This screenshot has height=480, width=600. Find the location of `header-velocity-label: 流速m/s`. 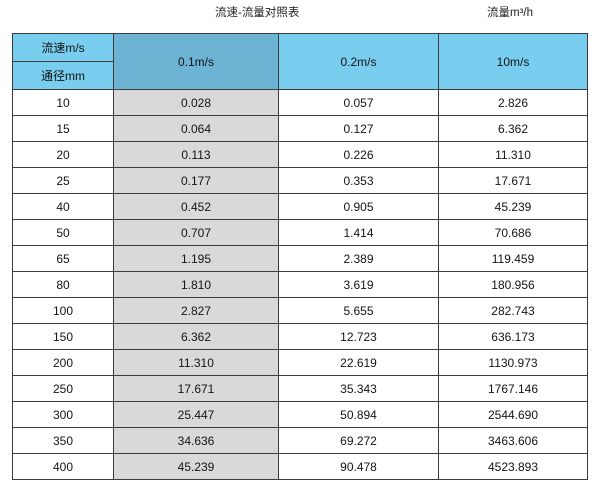

header-velocity-label: 流速m/s is located at coordinates (63, 47).